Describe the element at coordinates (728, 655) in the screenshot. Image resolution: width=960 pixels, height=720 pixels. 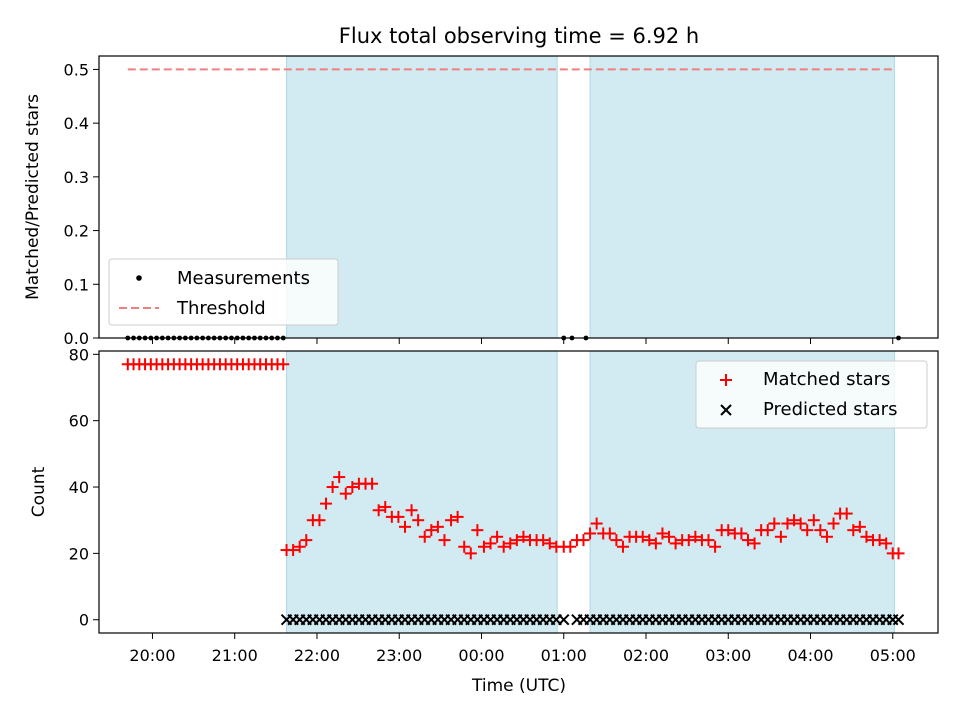
I see `x-tick-label: 03:00` at that location.